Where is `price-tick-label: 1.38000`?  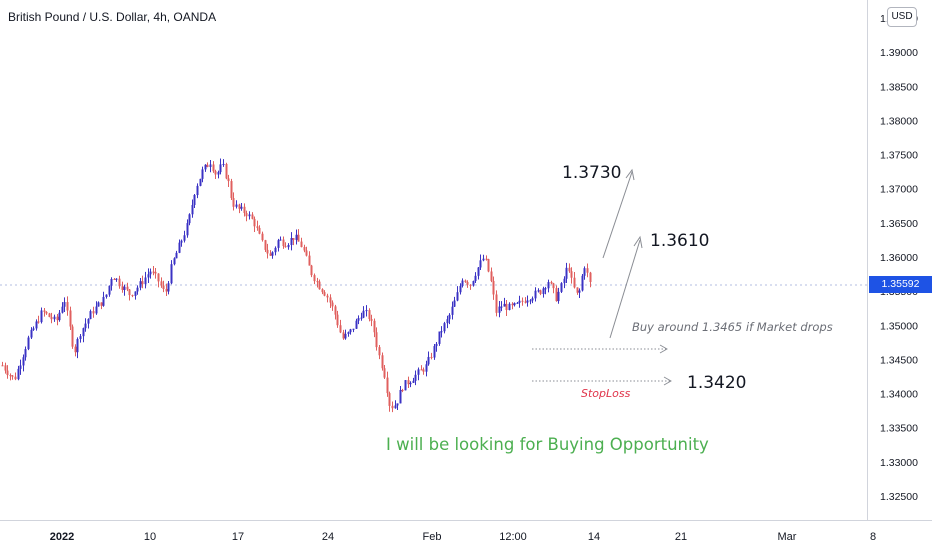 price-tick-label: 1.38000 is located at coordinates (899, 121).